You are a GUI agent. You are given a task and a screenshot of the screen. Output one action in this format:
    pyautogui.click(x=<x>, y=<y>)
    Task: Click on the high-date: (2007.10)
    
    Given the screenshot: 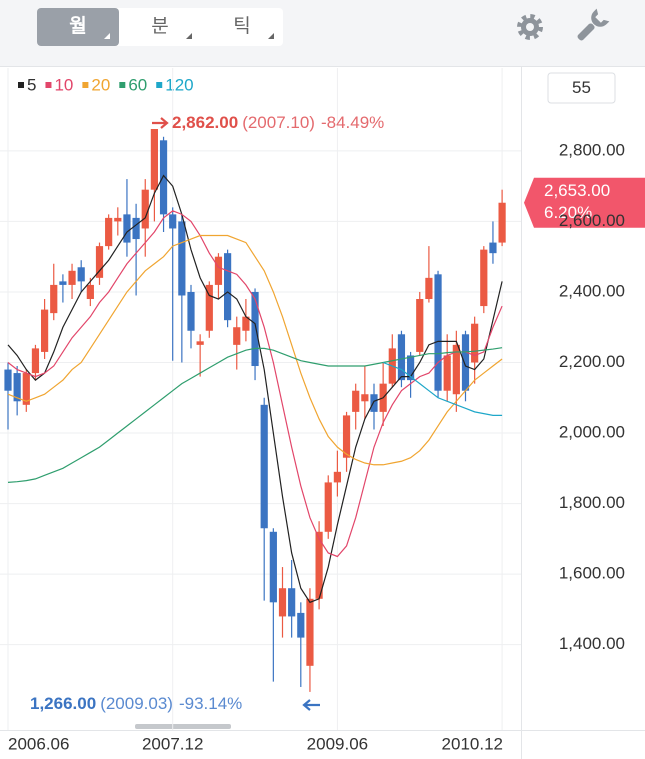 What is the action you would take?
    pyautogui.click(x=278, y=122)
    